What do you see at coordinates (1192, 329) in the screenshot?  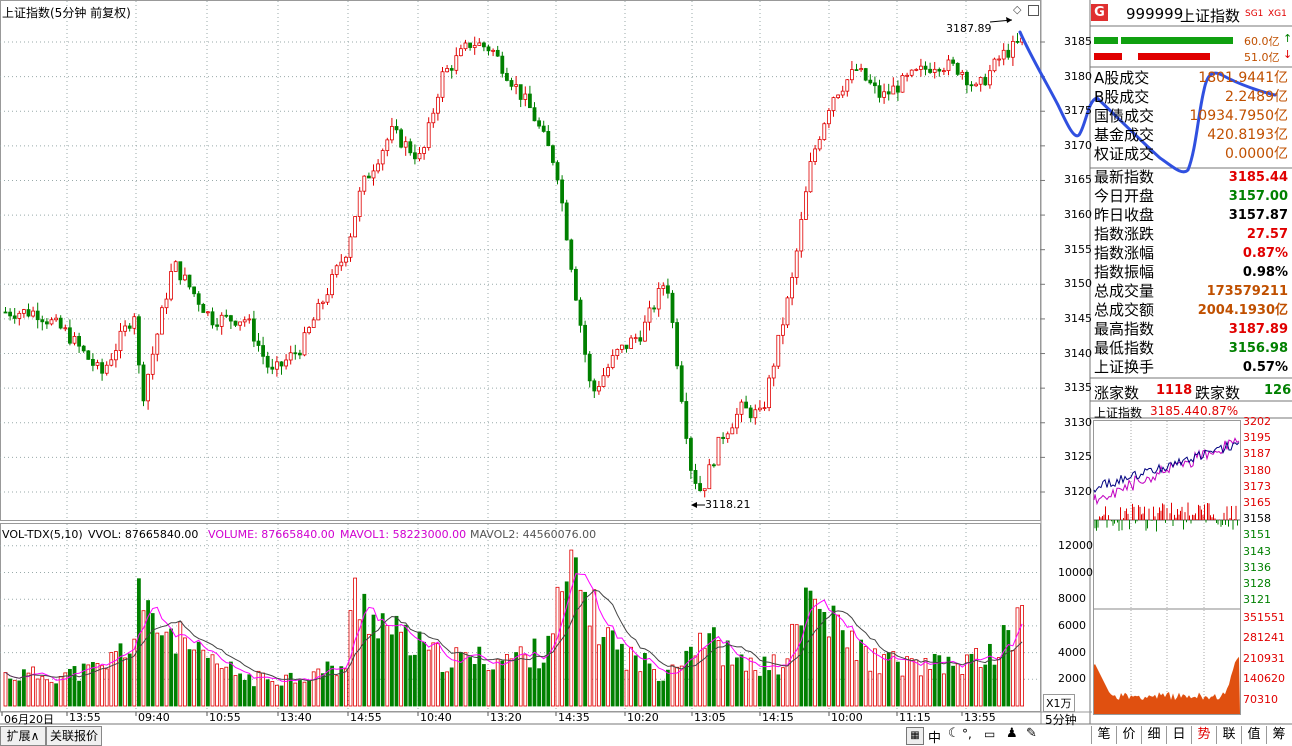 I see `stat-row: 最高指数 3187.89` at bounding box center [1192, 329].